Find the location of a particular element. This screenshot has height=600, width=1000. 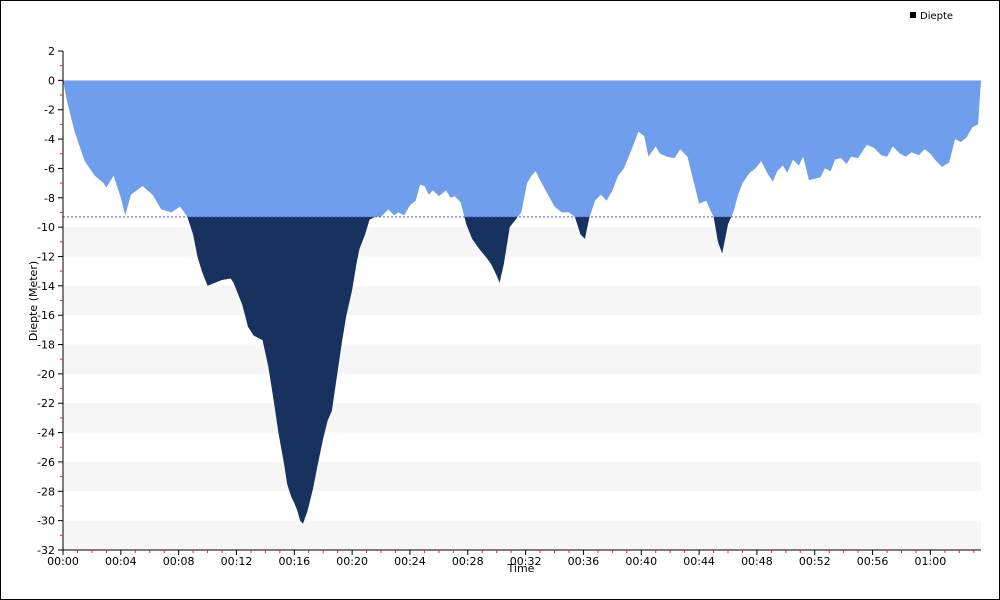

x-tick-label: 01:00 is located at coordinates (931, 561).